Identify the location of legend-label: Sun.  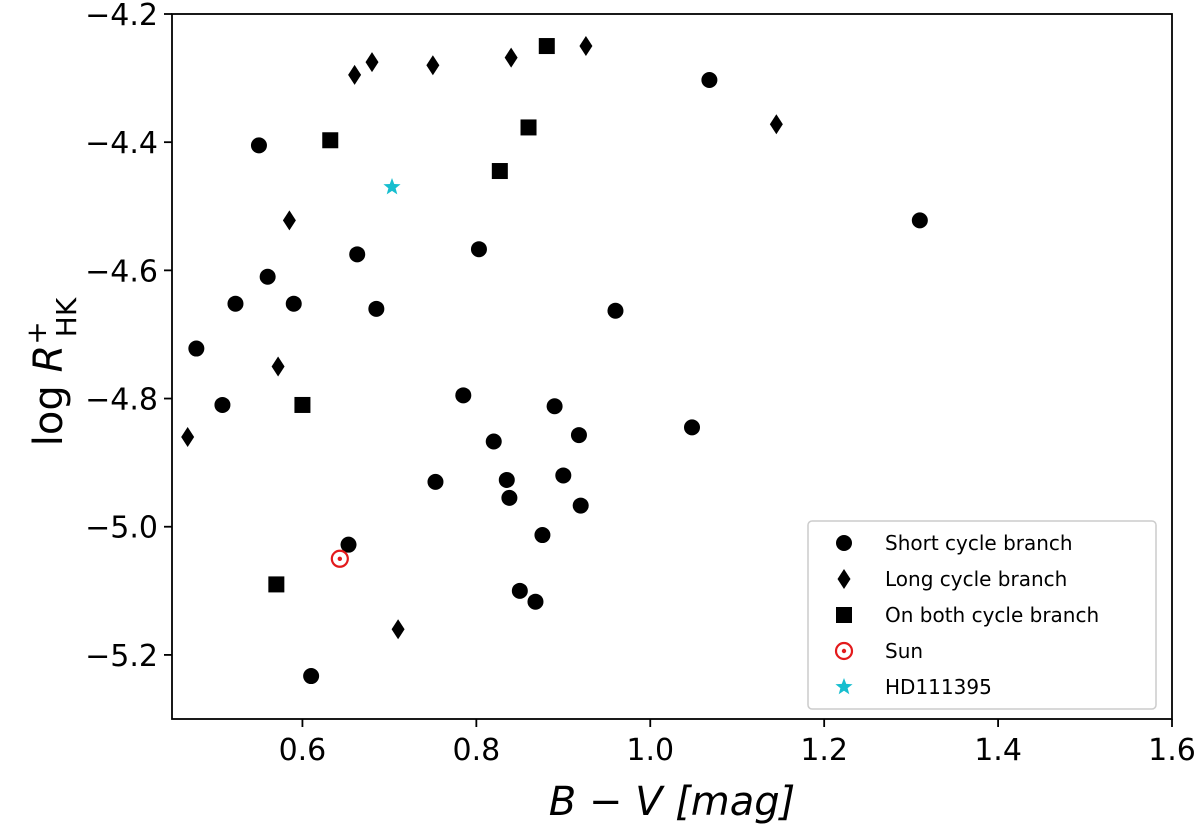
(904, 651).